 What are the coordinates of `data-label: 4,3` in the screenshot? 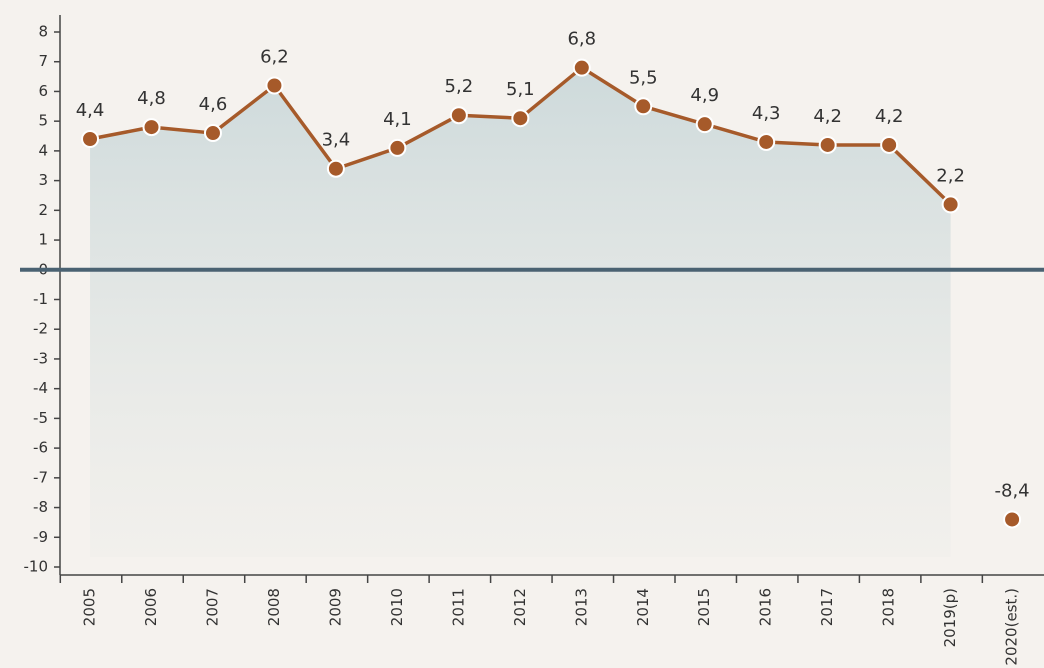 It's located at (766, 113).